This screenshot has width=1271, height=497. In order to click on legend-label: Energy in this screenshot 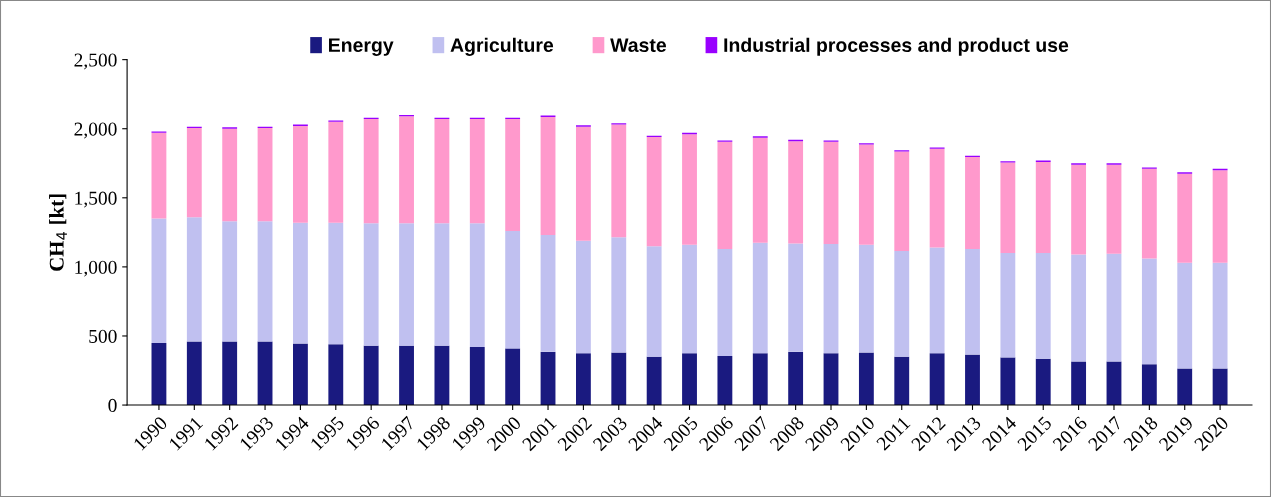, I will do `click(361, 47)`.